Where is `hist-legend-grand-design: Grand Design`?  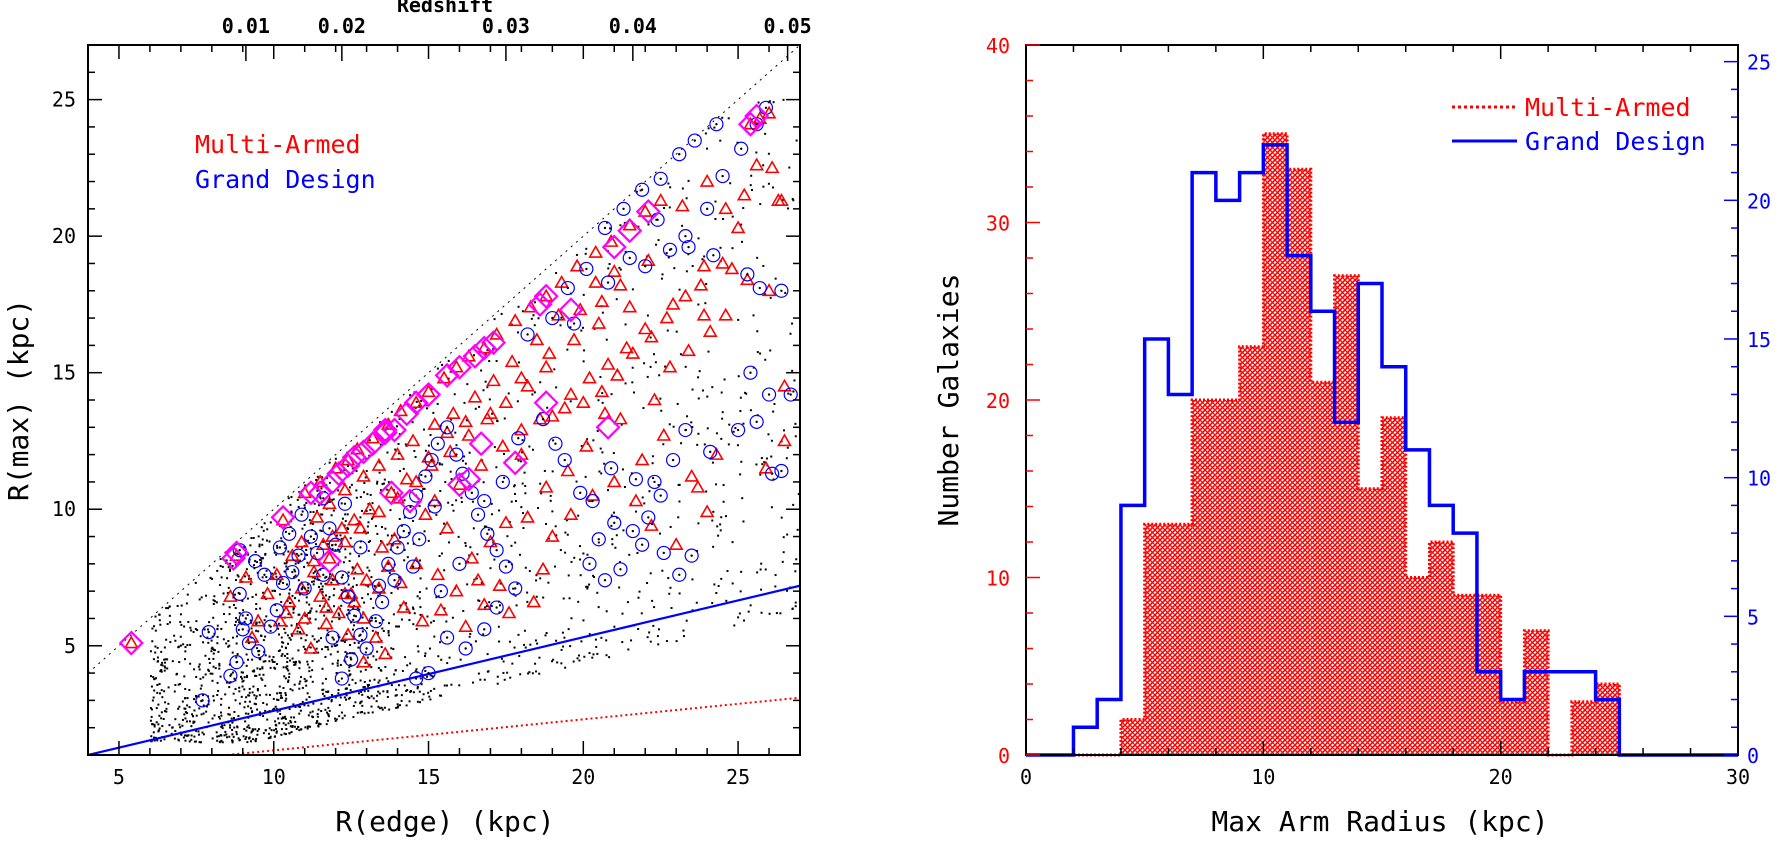 hist-legend-grand-design: Grand Design is located at coordinates (1615, 141).